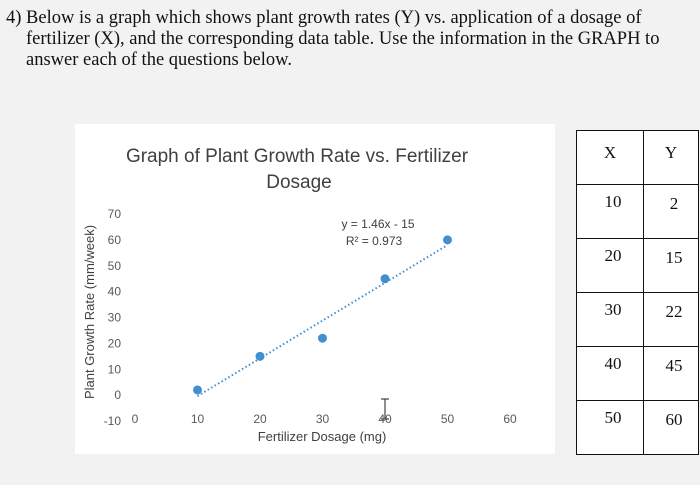 This screenshot has height=485, width=700. Describe the element at coordinates (115, 214) in the screenshot. I see `y-tick-label: 70` at that location.